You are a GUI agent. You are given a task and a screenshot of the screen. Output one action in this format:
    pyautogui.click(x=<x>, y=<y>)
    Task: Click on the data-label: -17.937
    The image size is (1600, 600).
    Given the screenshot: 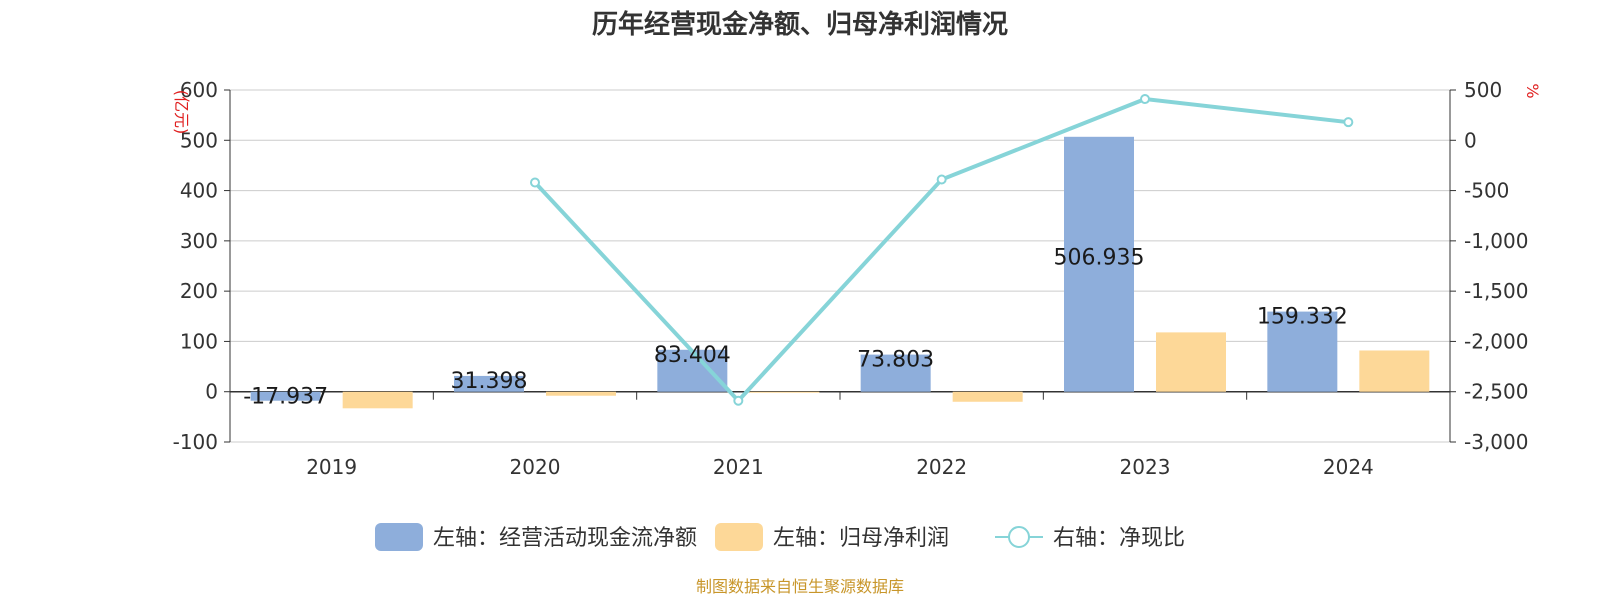 What is the action you would take?
    pyautogui.click(x=285, y=397)
    